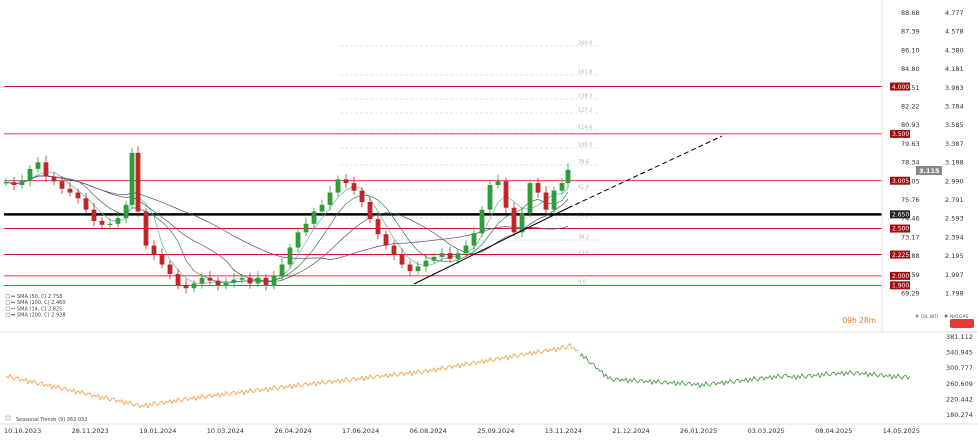  I want to click on axis-tick-secondary: 2.195, so click(954, 256).